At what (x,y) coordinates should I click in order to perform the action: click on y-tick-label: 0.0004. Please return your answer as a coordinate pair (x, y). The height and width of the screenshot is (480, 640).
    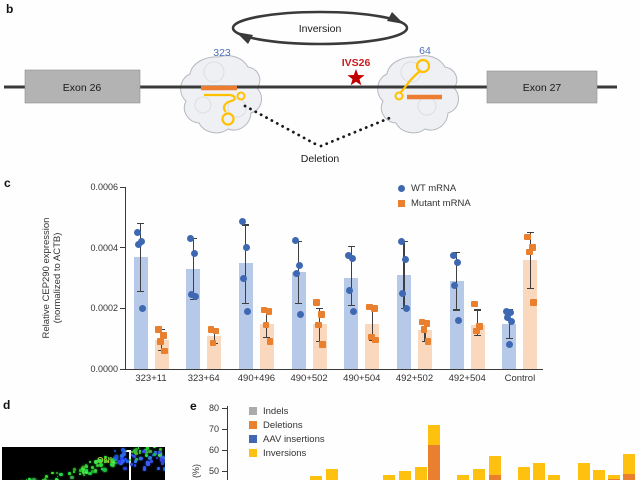
    Looking at the image, I should click on (104, 247).